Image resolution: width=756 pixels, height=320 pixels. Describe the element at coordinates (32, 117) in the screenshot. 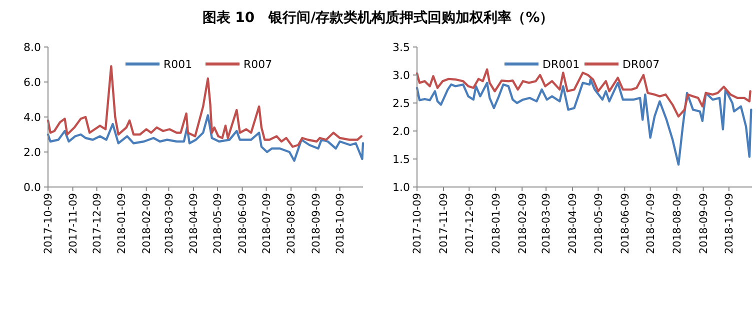

I see `y-tick-label: 4.0` at that location.